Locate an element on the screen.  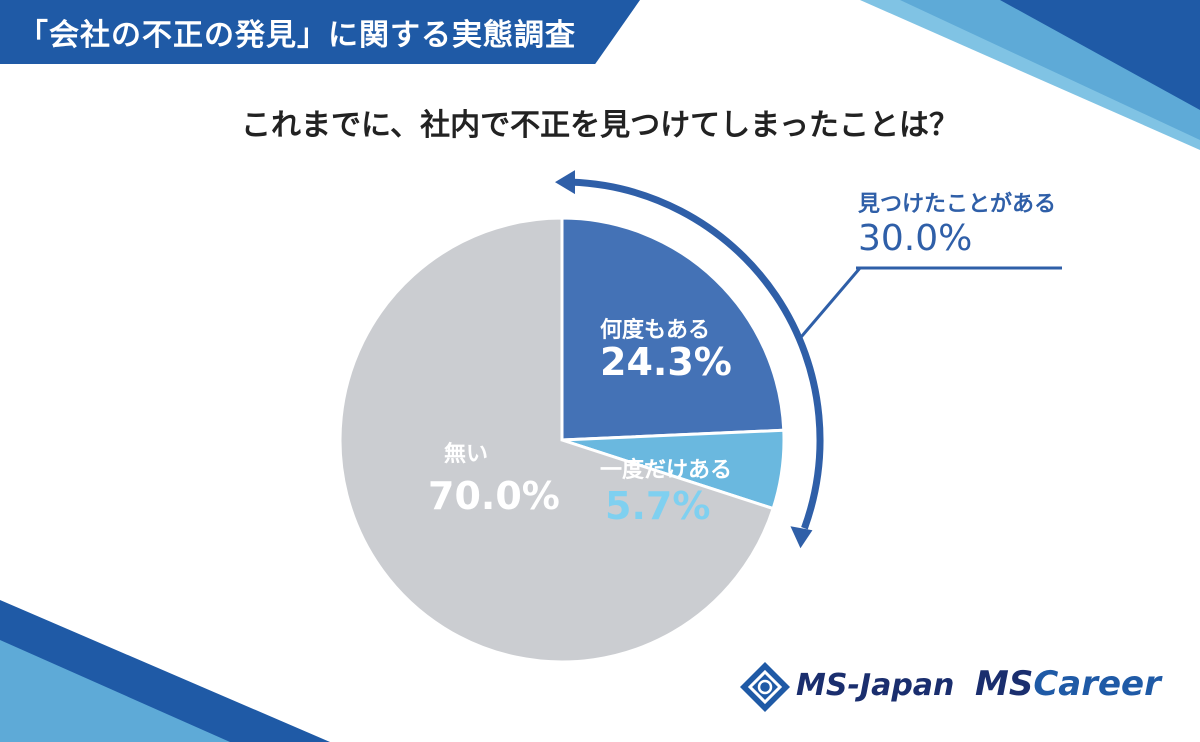
ms-career-logo: MSCareer is located at coordinates (1068, 684).